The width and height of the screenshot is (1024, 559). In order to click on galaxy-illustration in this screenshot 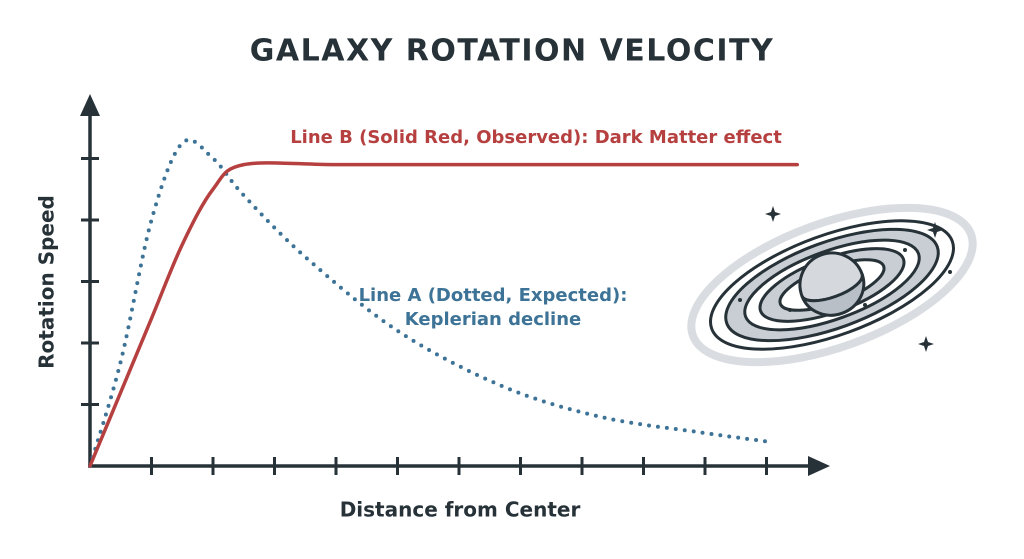, I will do `click(832, 285)`.